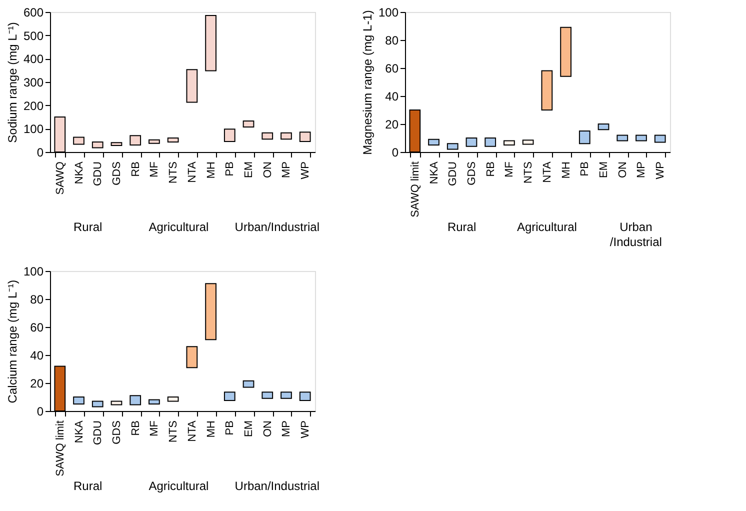  What do you see at coordinates (33, 83) in the screenshot?
I see `y-tick-label: 300` at bounding box center [33, 83].